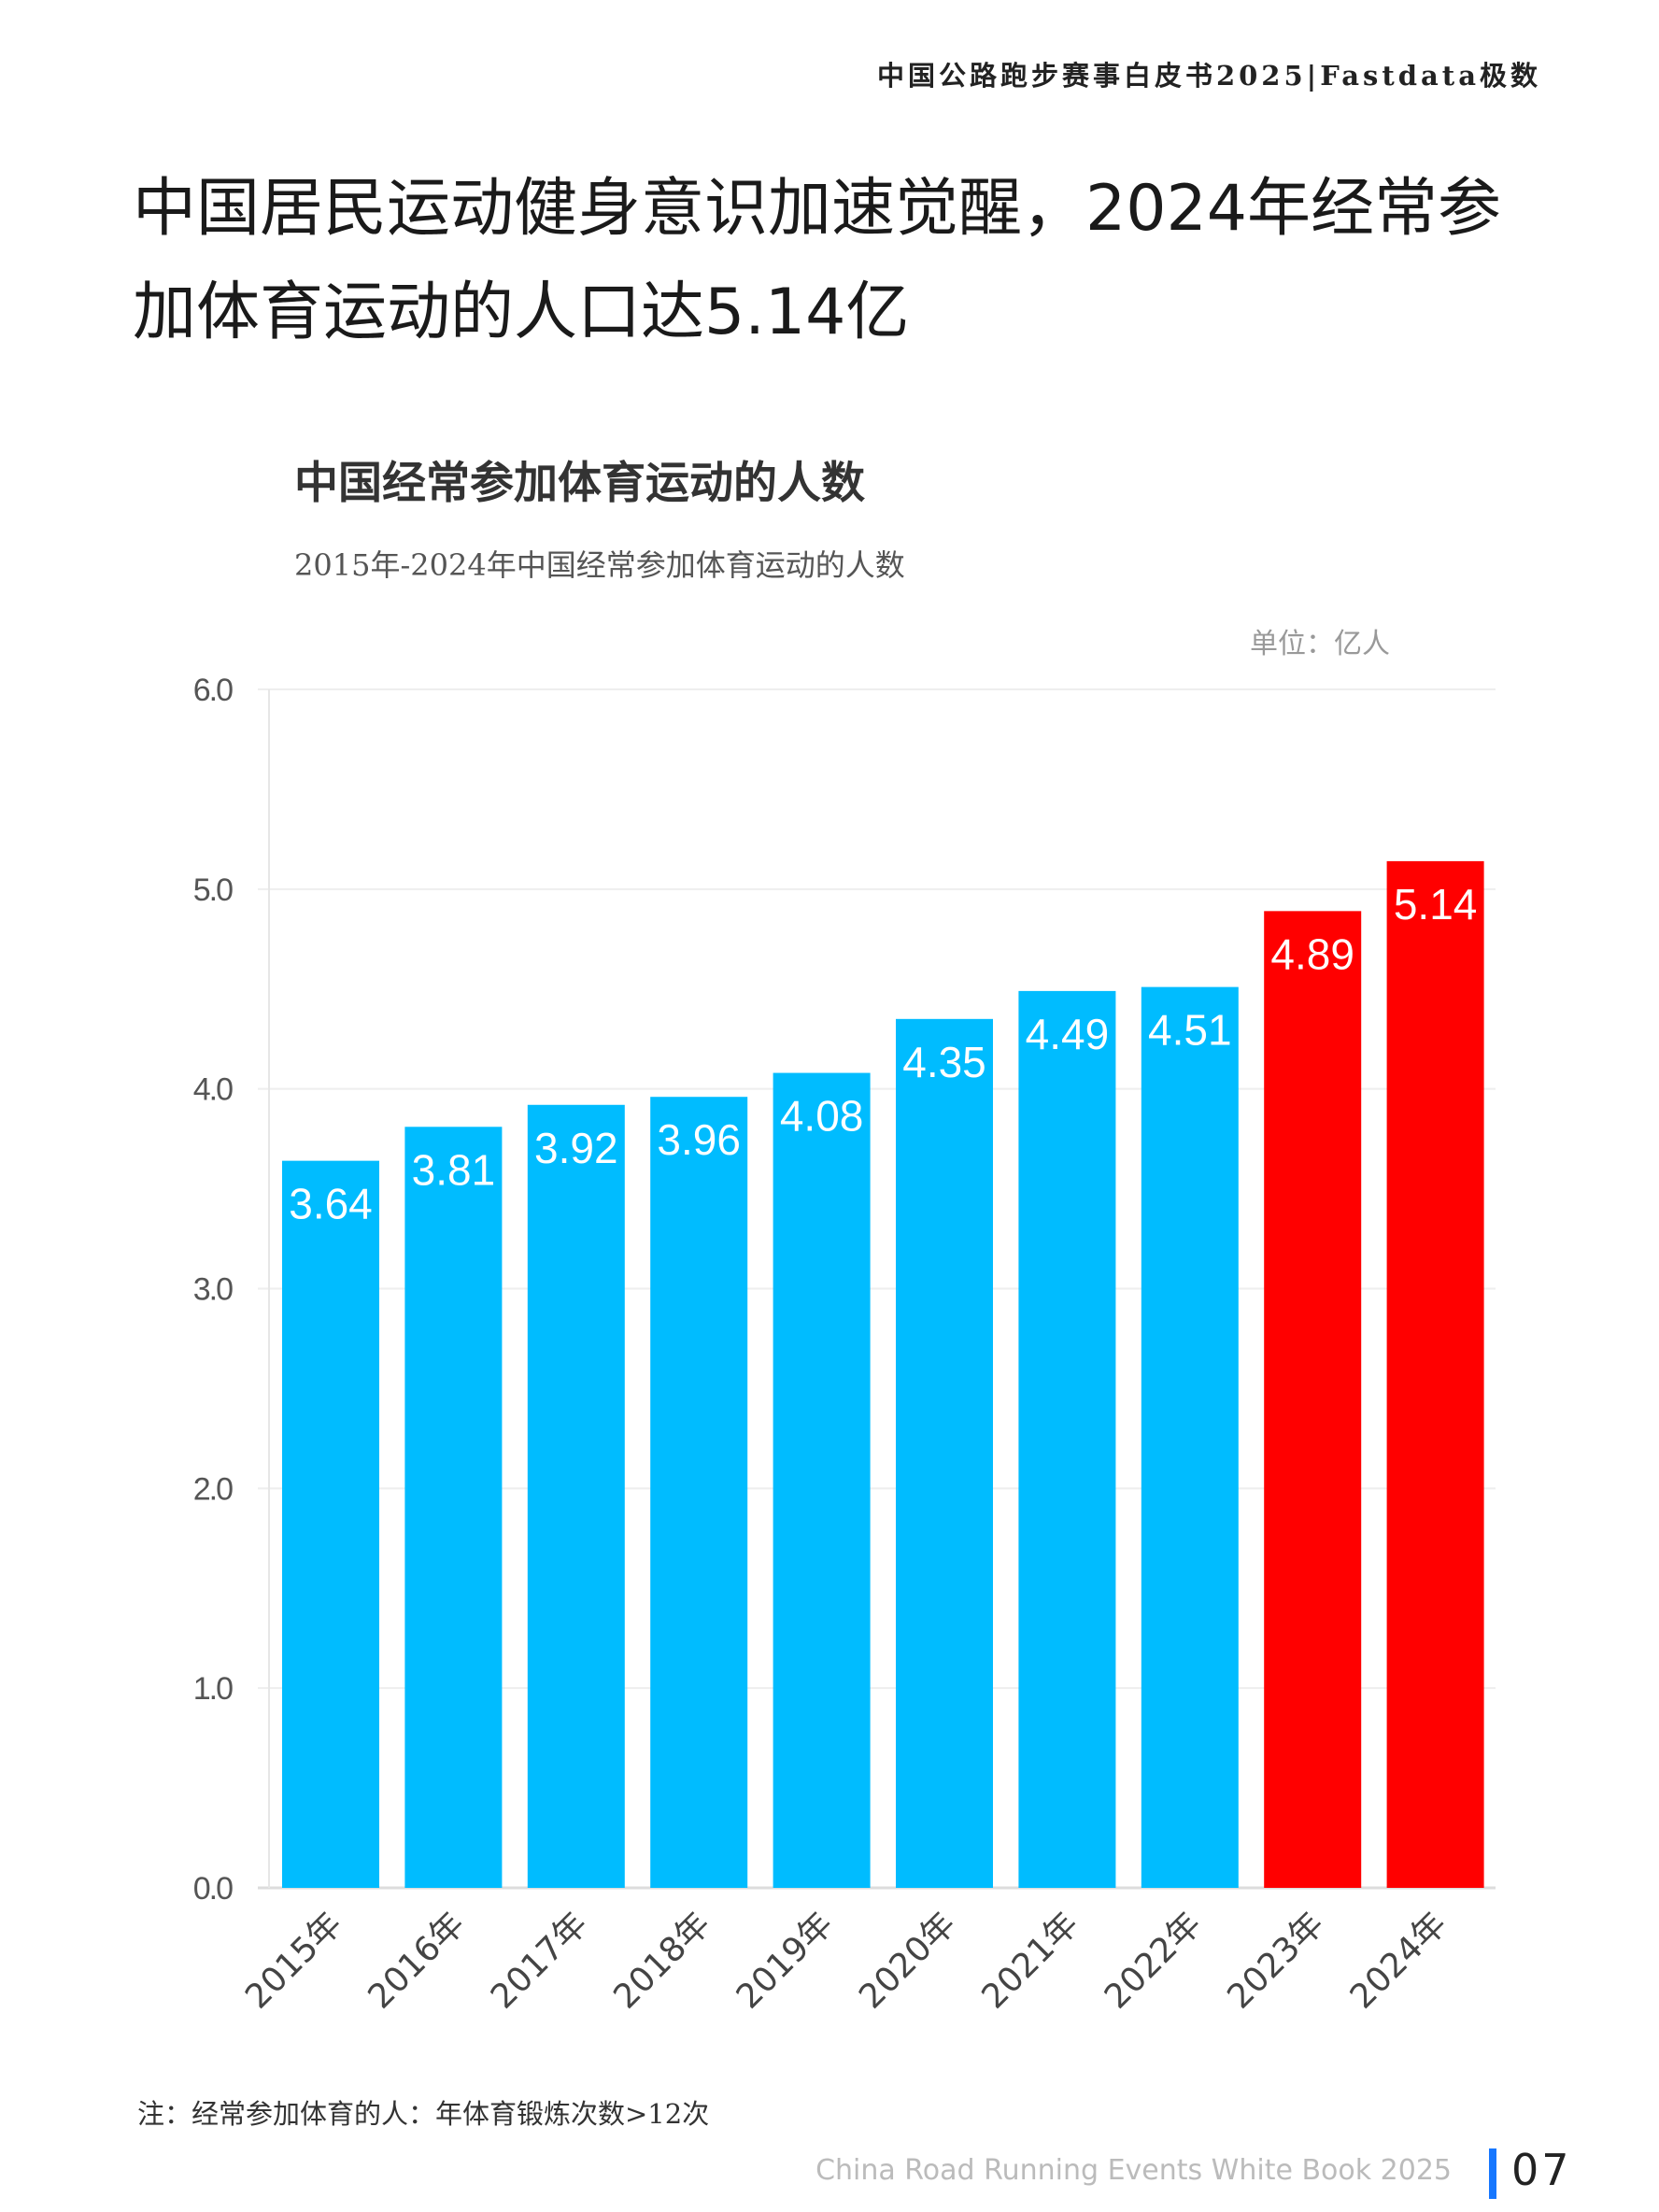 The image size is (1659, 2212). I want to click on y-tick-label: 4.0, so click(213, 1090).